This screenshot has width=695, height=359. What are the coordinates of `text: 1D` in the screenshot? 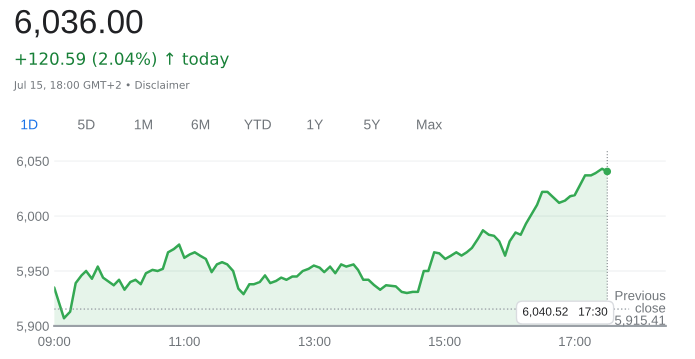 It's located at (29, 125).